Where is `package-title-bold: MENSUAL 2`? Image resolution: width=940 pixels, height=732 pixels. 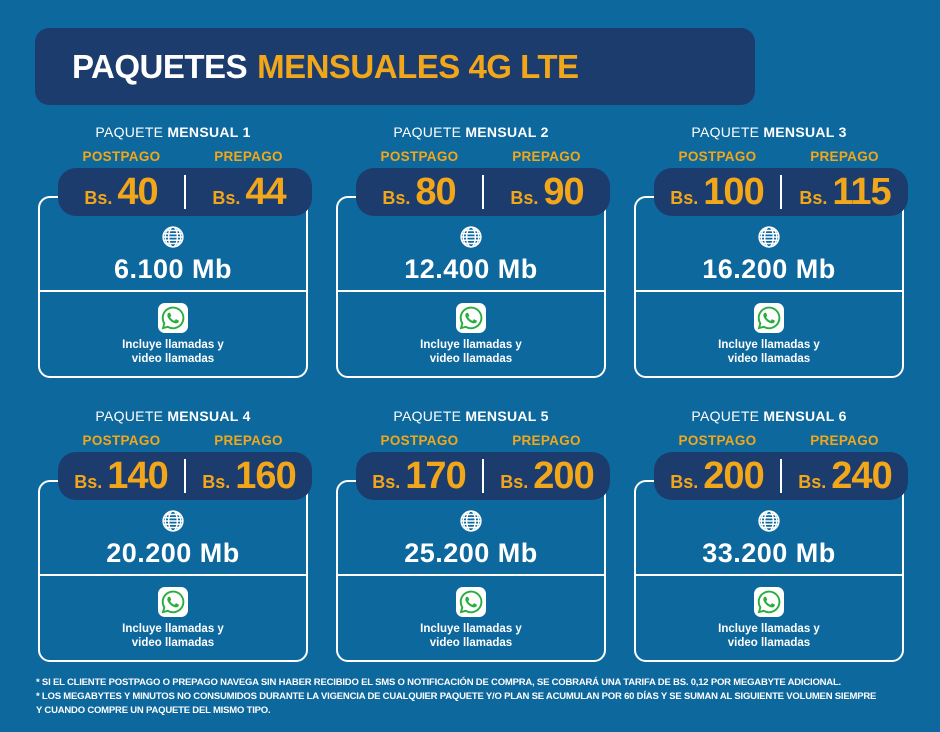
package-title-bold: MENSUAL 2 is located at coordinates (507, 132).